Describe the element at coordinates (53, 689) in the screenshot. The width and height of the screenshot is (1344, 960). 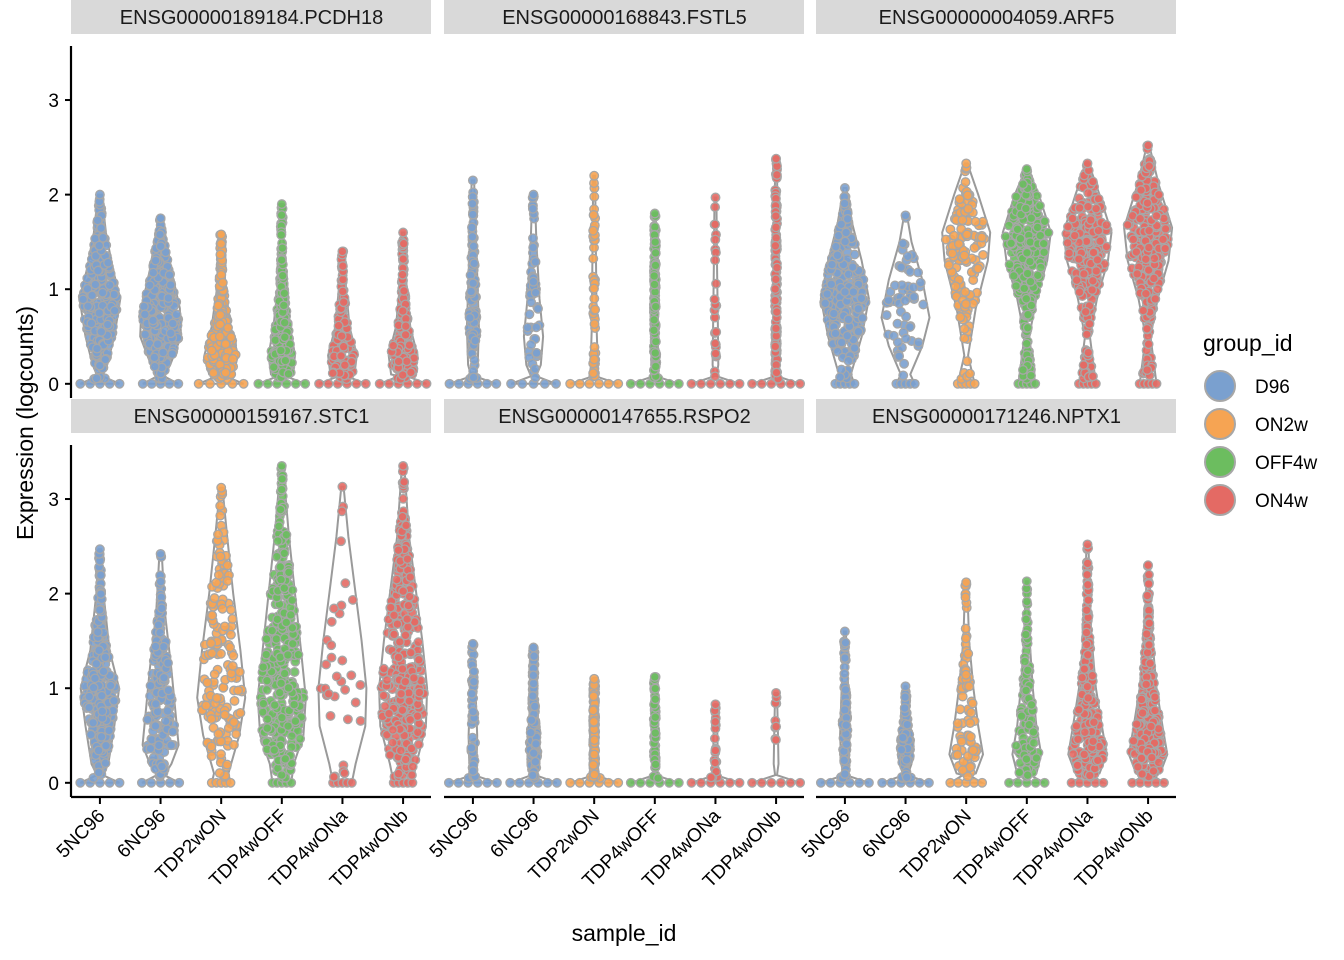
I see `y-tick-label: 1` at that location.